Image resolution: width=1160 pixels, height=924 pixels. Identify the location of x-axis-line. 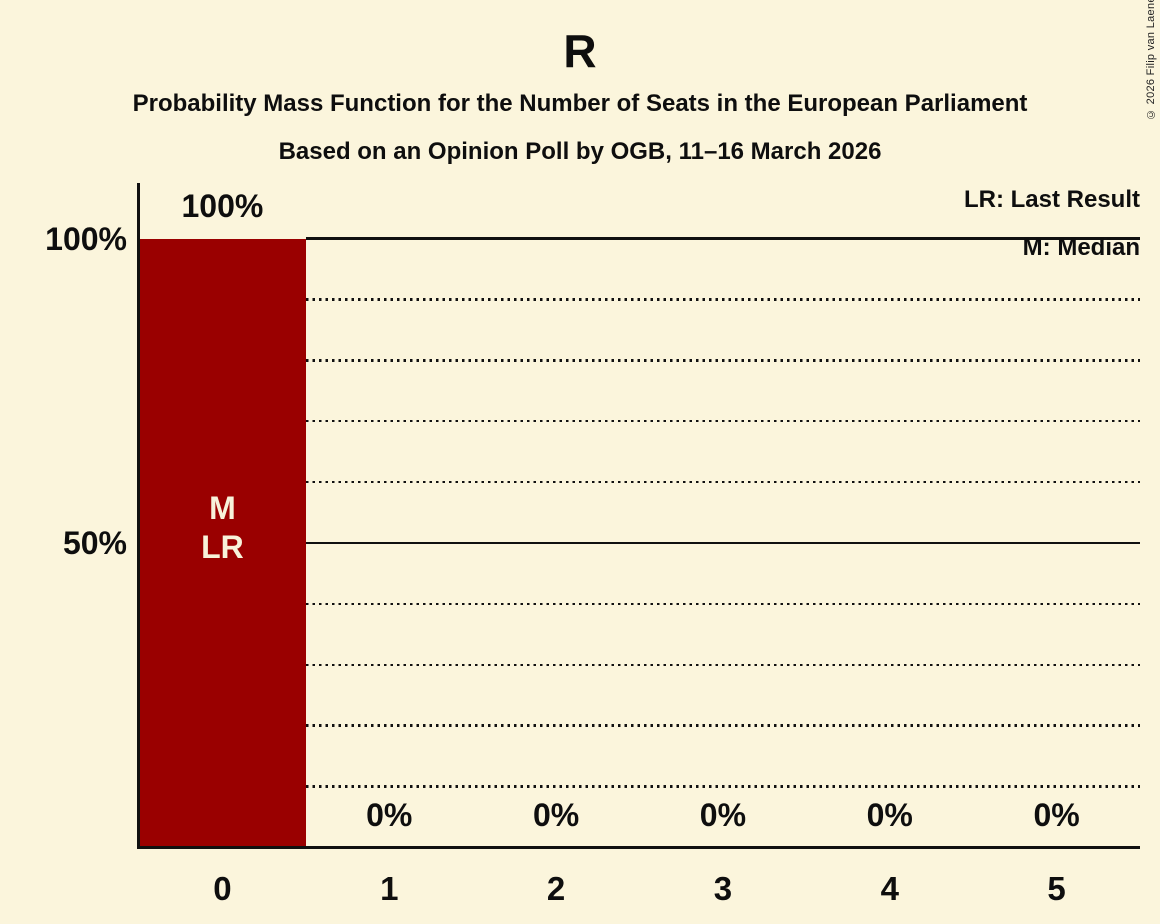
(638, 847).